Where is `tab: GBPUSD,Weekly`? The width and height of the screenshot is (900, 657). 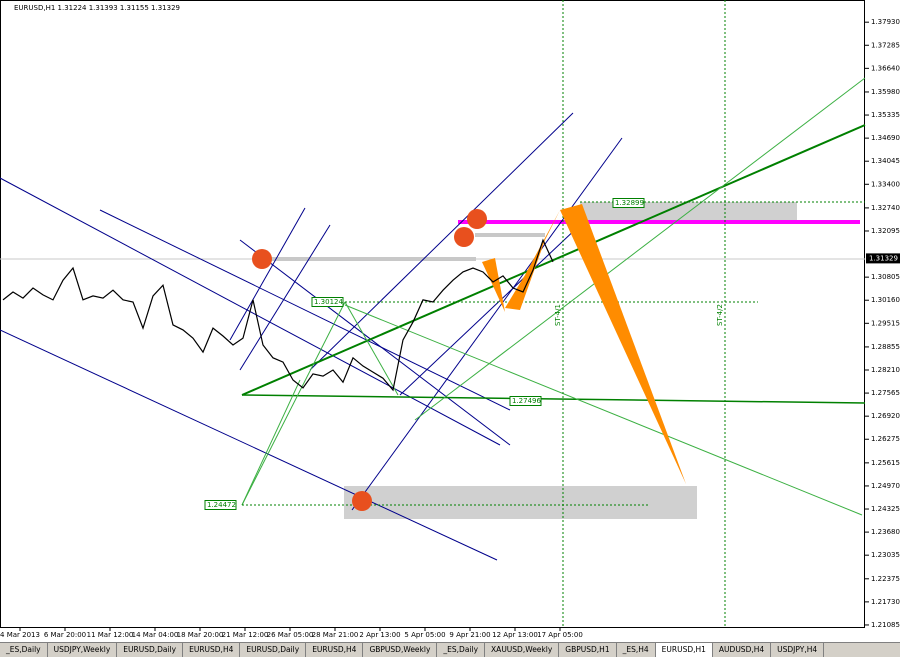 tab: GBPUSD,Weekly is located at coordinates (400, 650).